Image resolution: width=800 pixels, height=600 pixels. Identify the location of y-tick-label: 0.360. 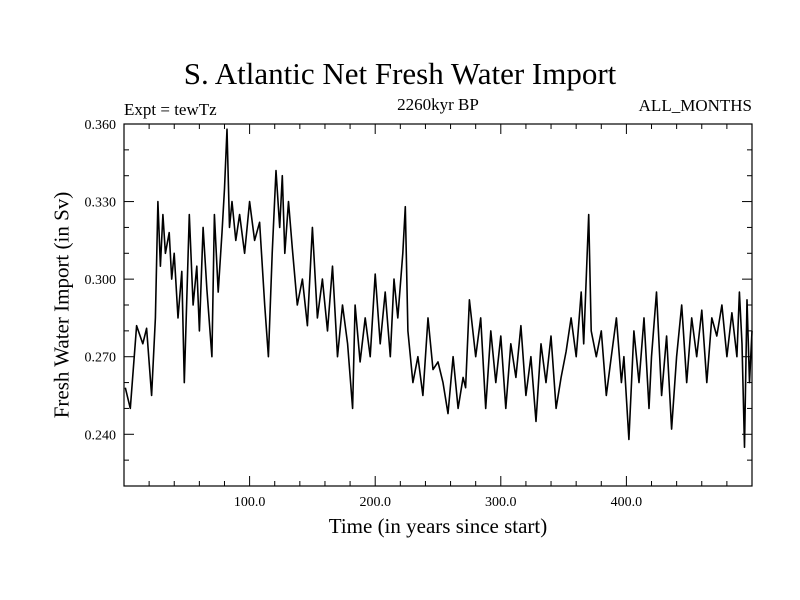
(101, 125).